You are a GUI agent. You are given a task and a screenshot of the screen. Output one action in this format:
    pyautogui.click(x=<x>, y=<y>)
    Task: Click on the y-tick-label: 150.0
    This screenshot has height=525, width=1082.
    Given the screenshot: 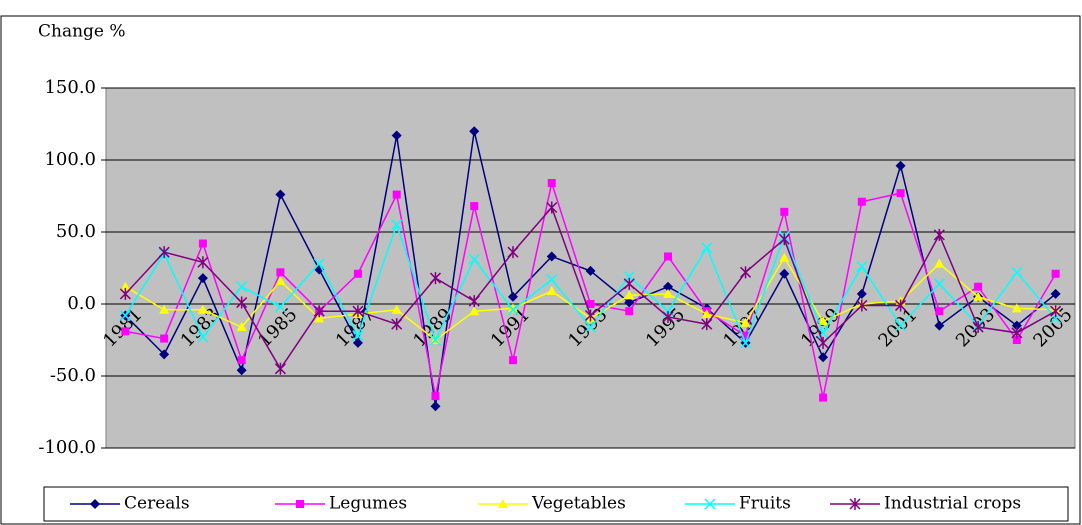 What is the action you would take?
    pyautogui.click(x=70, y=87)
    